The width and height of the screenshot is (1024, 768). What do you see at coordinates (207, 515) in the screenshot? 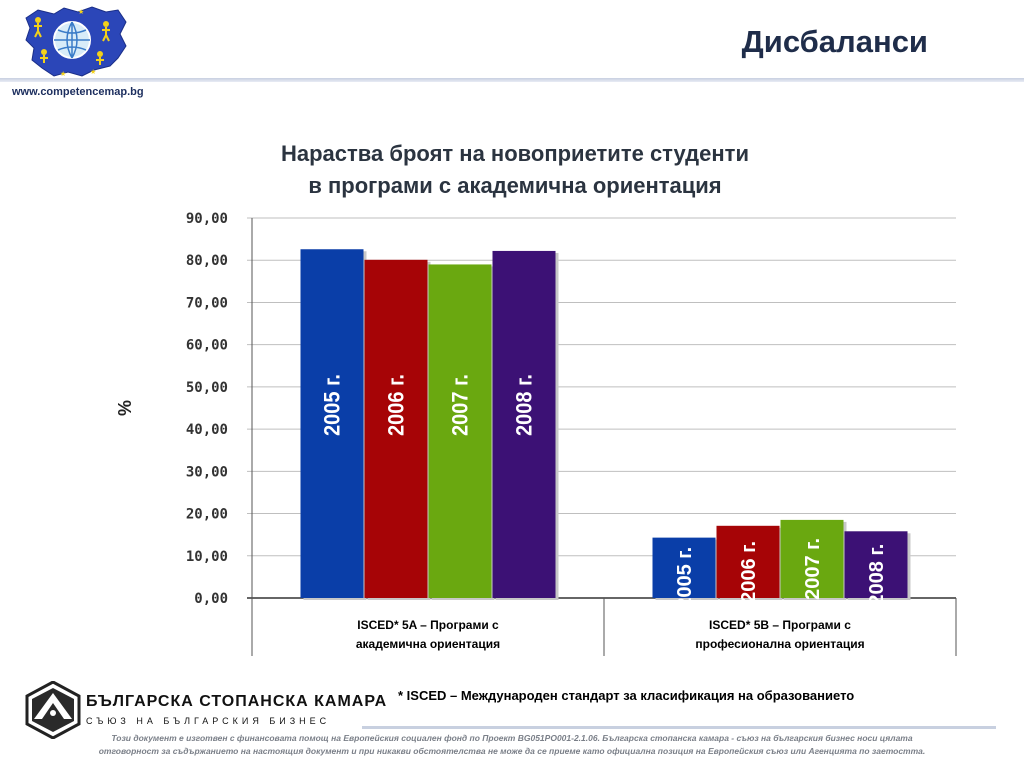
I see `y-tick-label: 20,00` at bounding box center [207, 515].